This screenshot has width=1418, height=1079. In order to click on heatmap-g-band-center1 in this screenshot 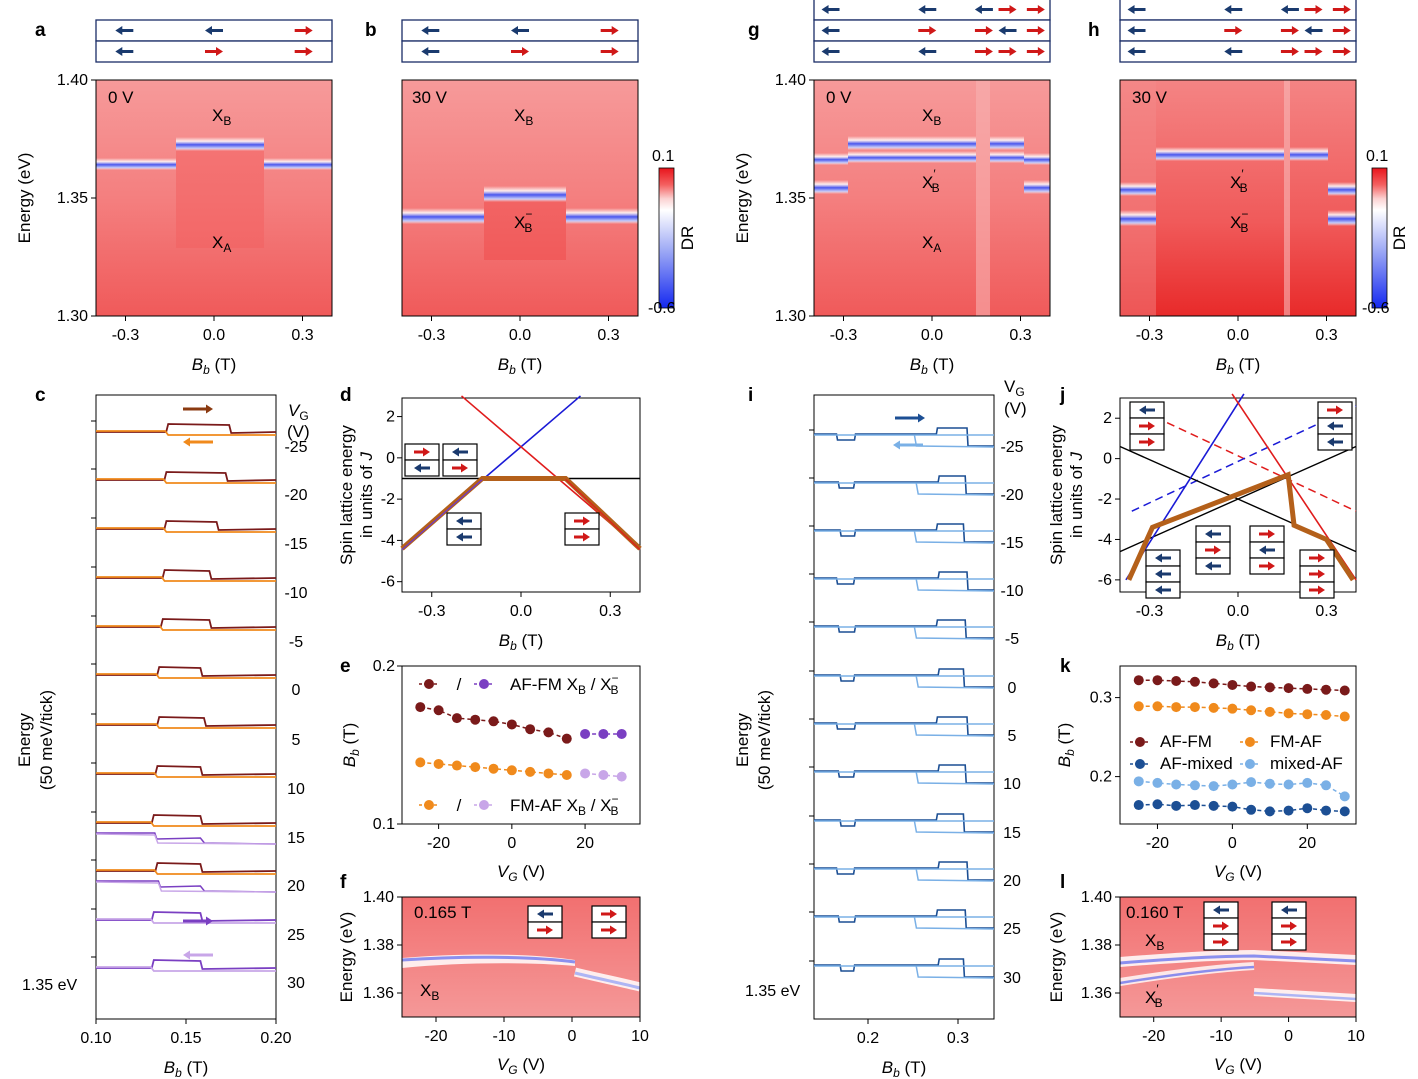, I will do `click(912, 143)`.